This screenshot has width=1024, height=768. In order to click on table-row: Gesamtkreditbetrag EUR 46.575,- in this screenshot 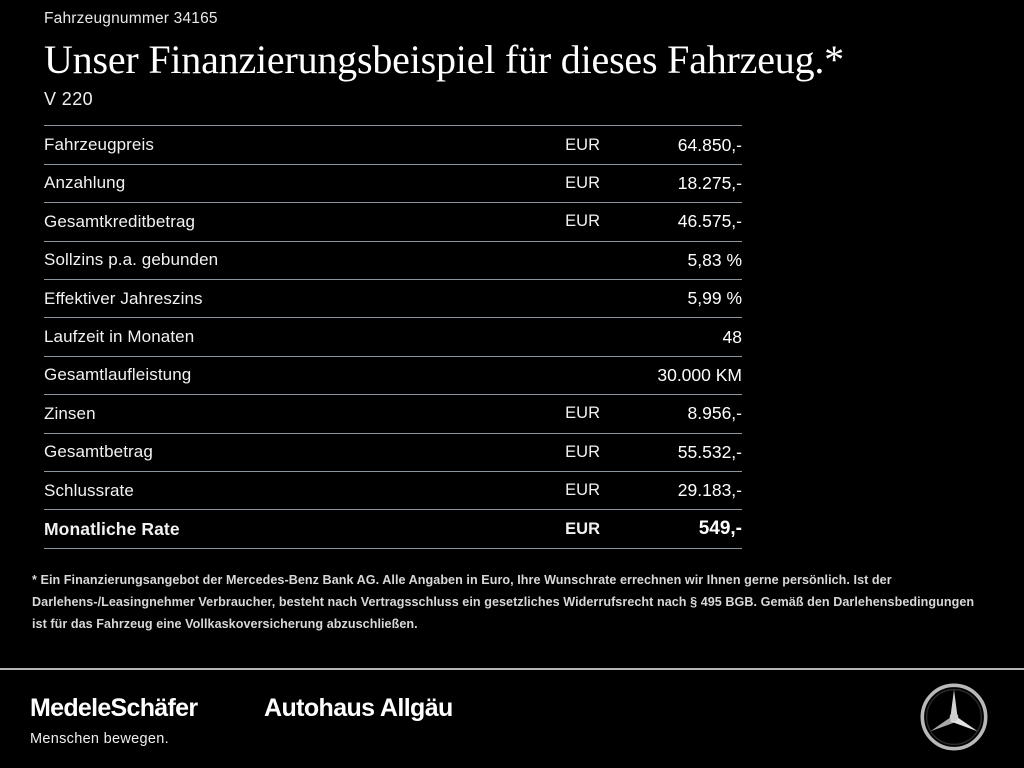, I will do `click(393, 222)`.